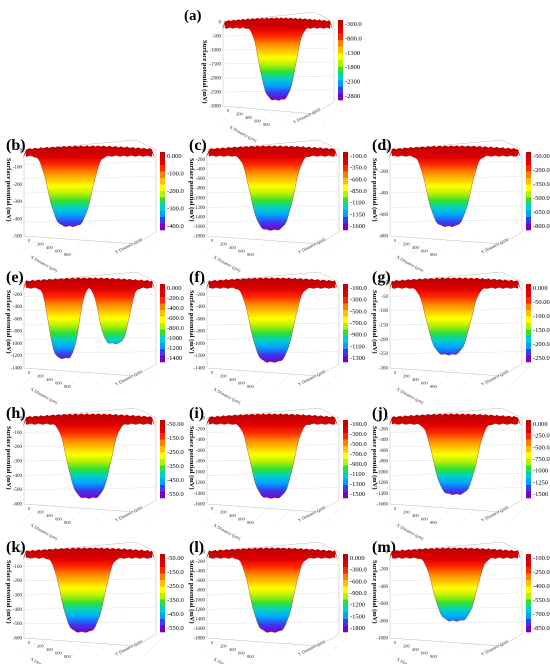 Image resolution: width=550 pixels, height=664 pixels. I want to click on surface-rim-d, so click(455, 151).